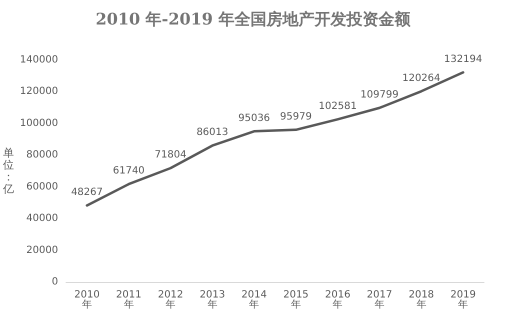 The height and width of the screenshot is (328, 506). What do you see at coordinates (42, 250) in the screenshot?
I see `y-tick-label: 20000` at bounding box center [42, 250].